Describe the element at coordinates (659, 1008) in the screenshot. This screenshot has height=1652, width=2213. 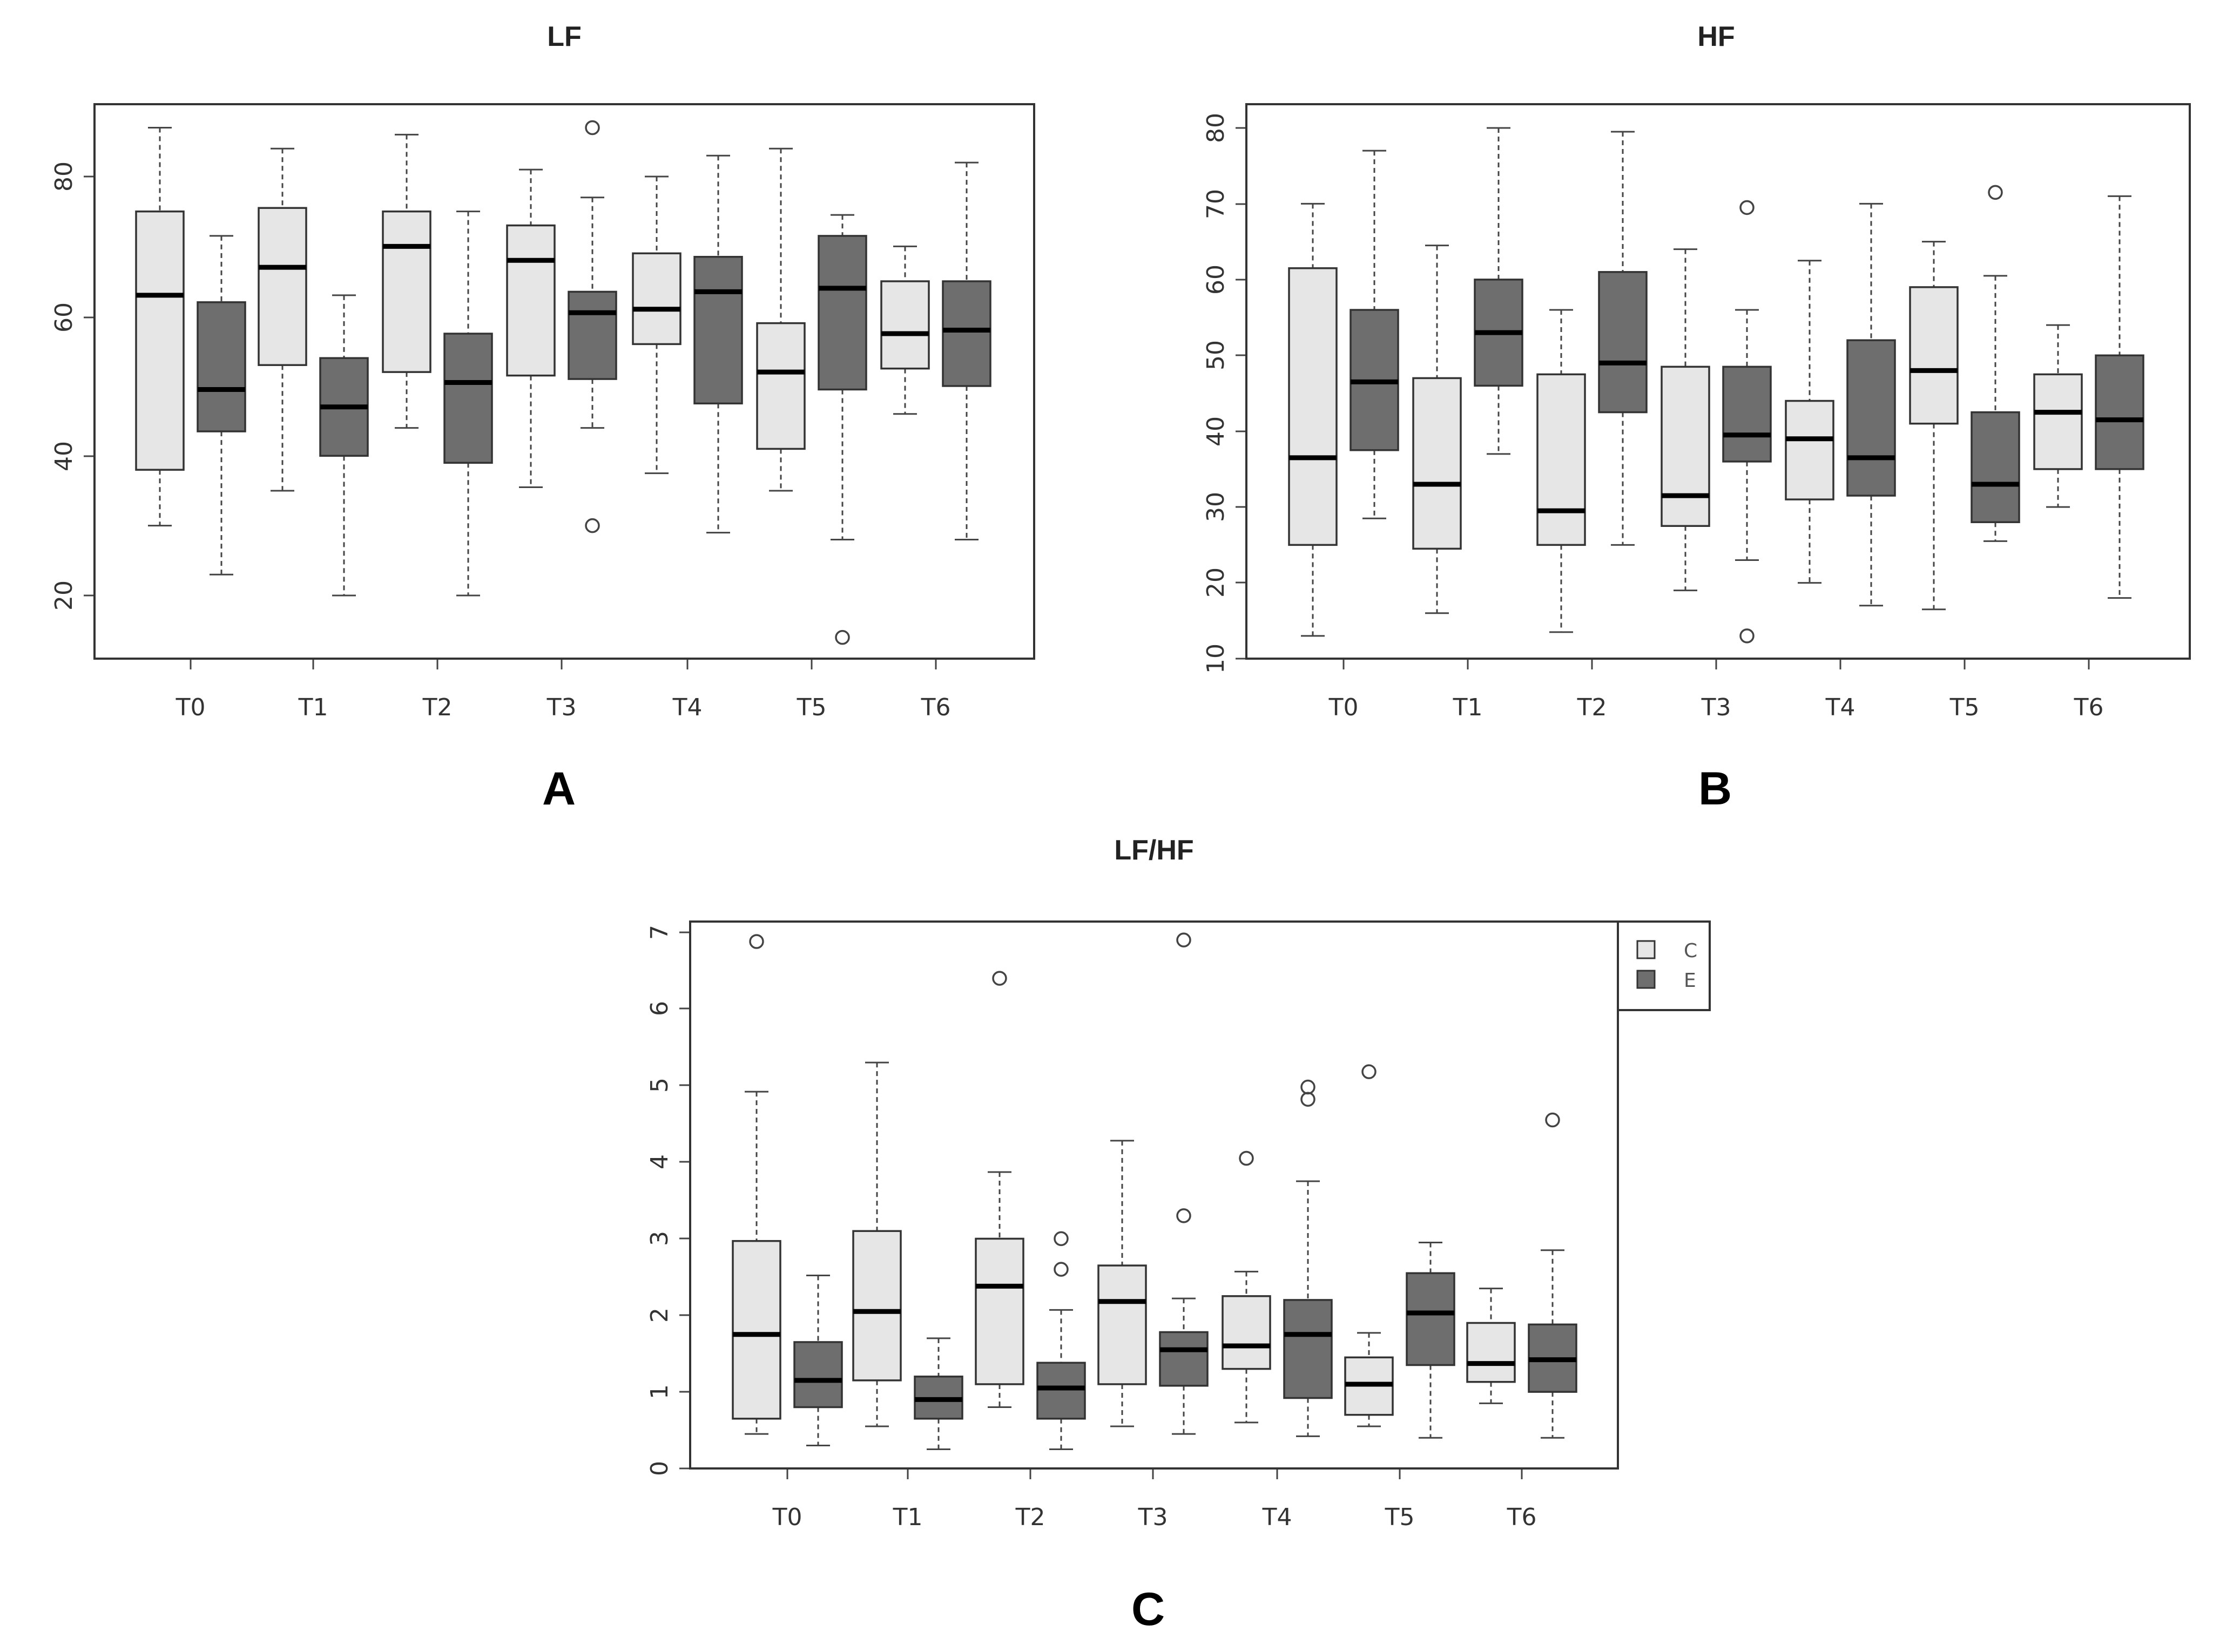
I see `y-tick-label: 6` at that location.